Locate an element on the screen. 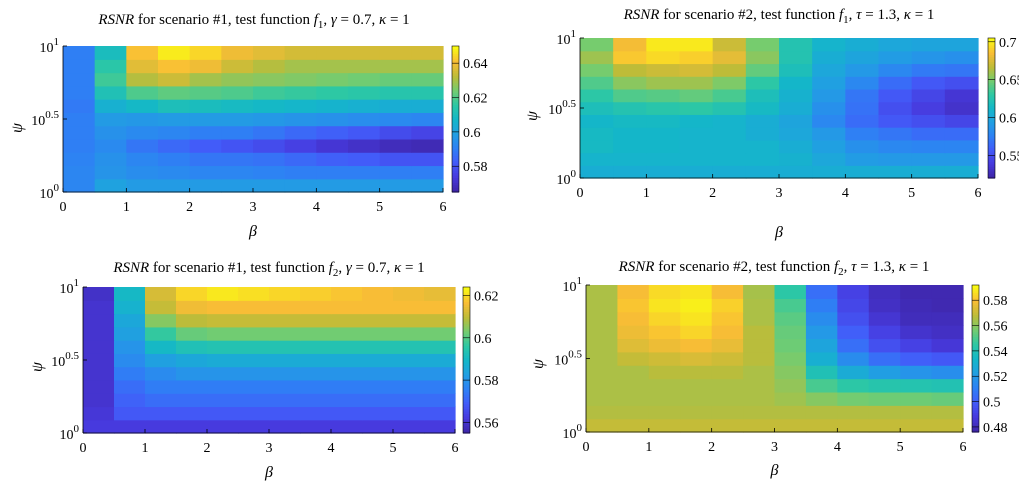 This screenshot has height=484, width=1019. heatmap-cells is located at coordinates (775, 359).